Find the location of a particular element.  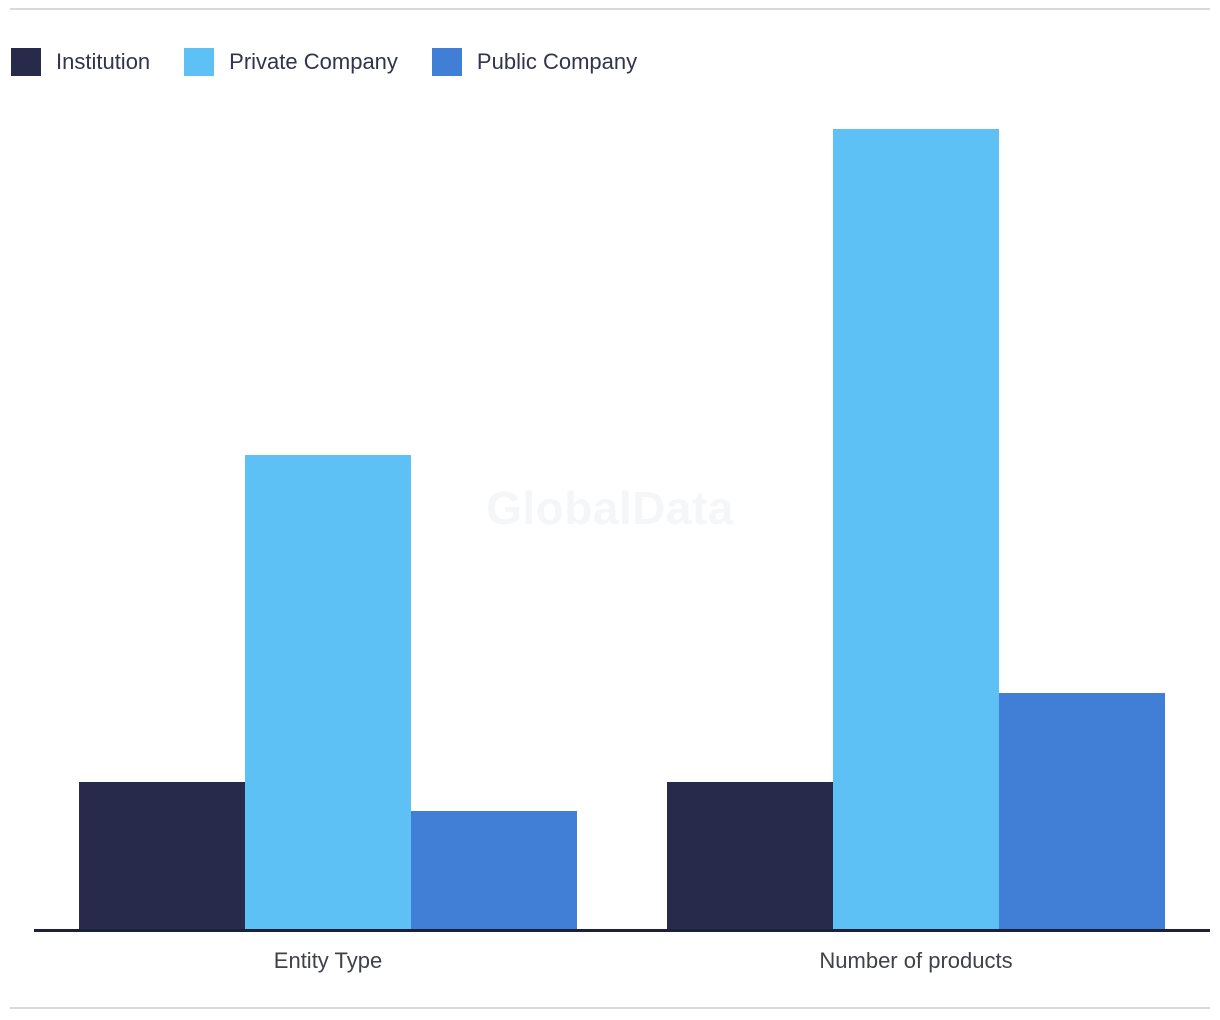

legend-label: Private Company is located at coordinates (313, 61).